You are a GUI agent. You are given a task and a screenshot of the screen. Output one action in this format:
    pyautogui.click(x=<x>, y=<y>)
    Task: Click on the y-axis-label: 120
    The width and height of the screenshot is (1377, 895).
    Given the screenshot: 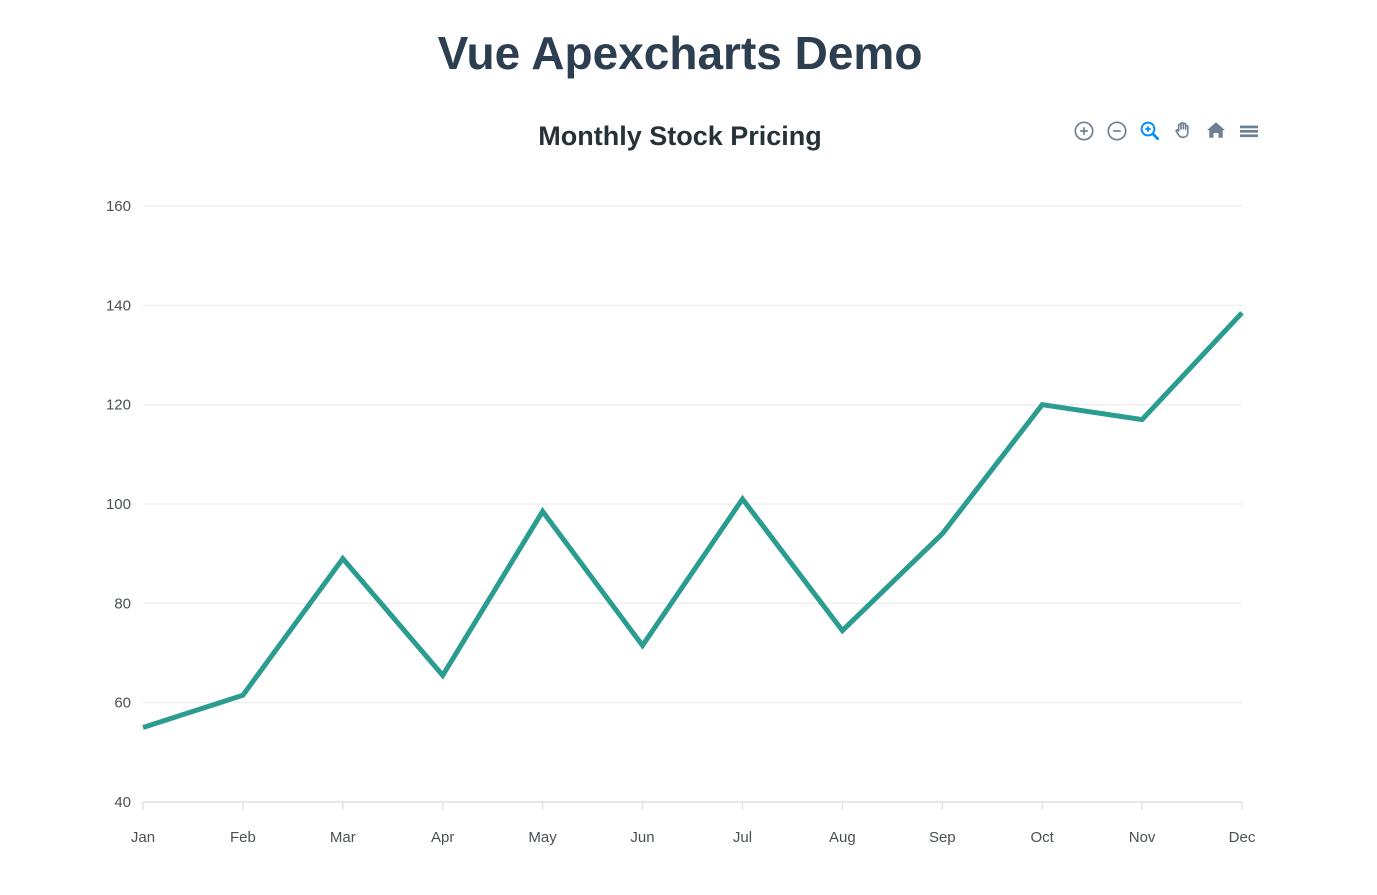 What is the action you would take?
    pyautogui.click(x=118, y=405)
    